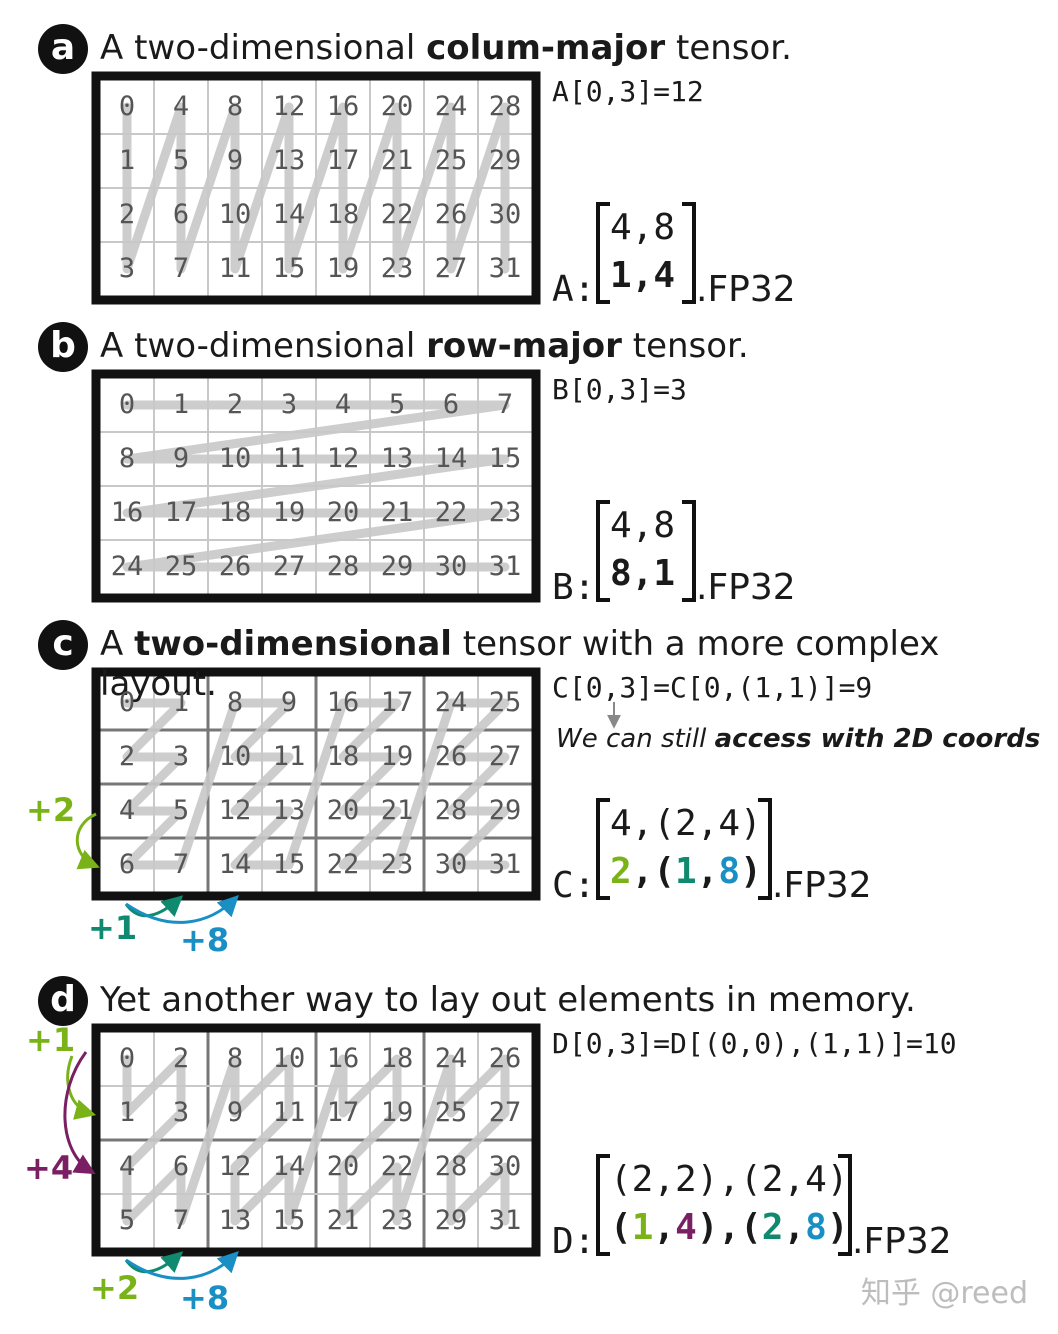 This screenshot has width=1058, height=1334. What do you see at coordinates (263, 346) in the screenshot?
I see `panel-title-pre: A two-dimensional` at bounding box center [263, 346].